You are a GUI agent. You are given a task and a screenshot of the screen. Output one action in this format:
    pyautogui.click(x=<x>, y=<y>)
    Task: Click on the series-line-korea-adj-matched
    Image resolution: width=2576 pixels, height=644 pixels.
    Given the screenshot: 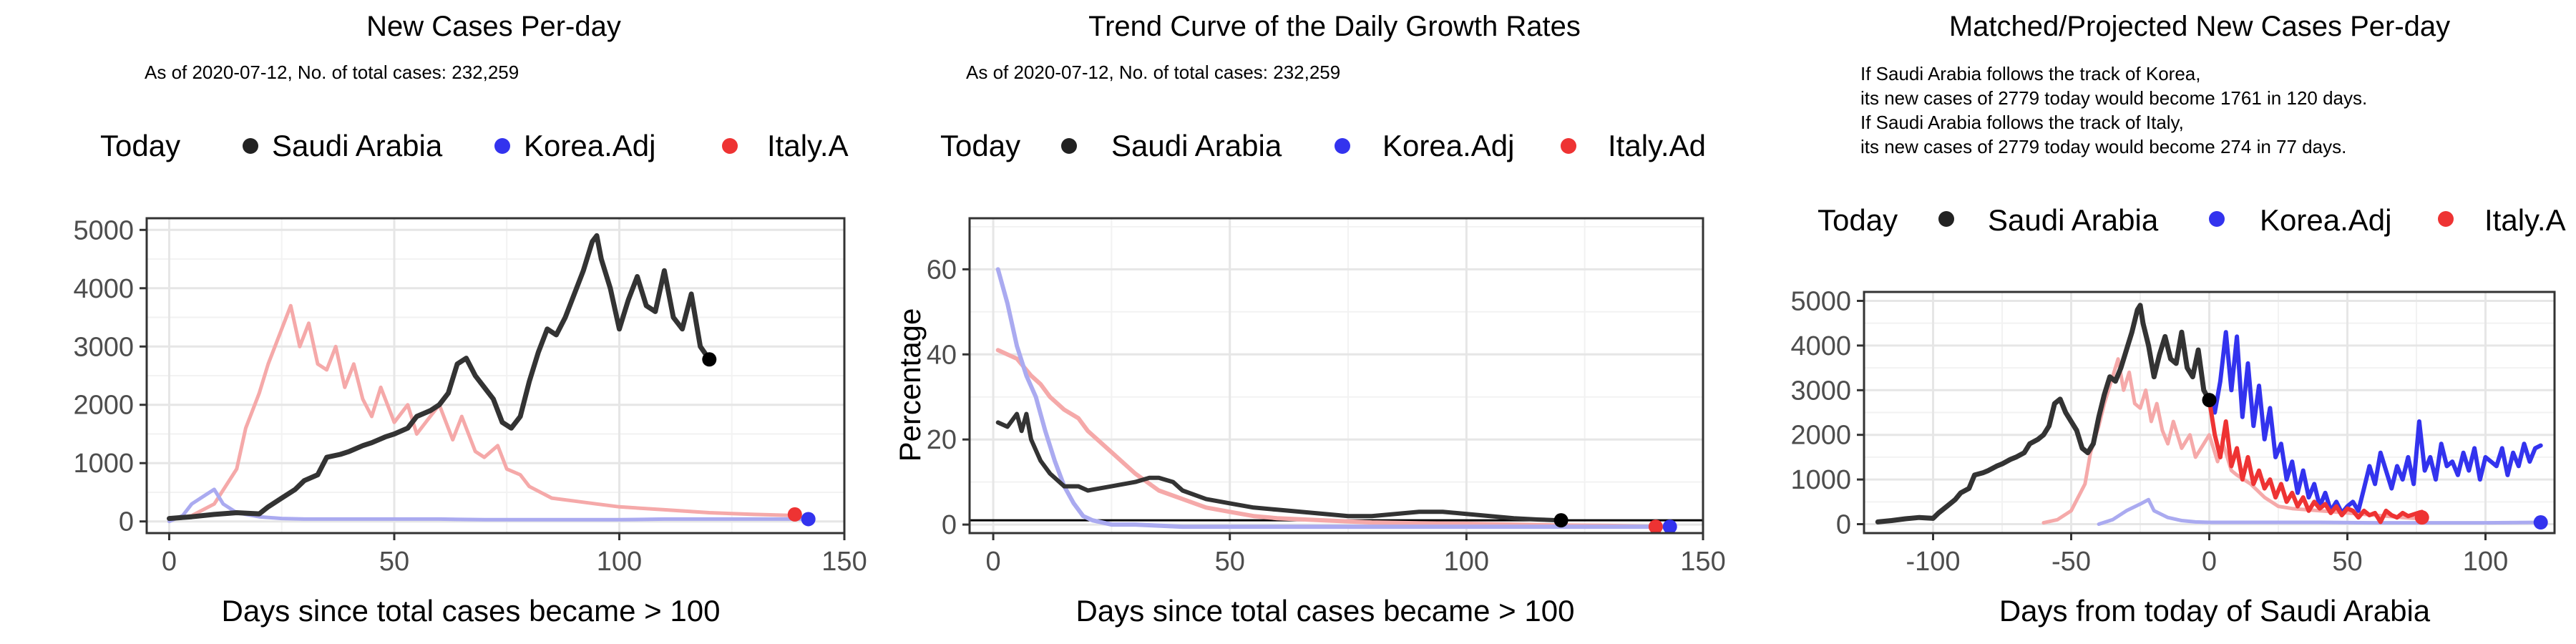 What is the action you would take?
    pyautogui.click(x=2320, y=511)
    